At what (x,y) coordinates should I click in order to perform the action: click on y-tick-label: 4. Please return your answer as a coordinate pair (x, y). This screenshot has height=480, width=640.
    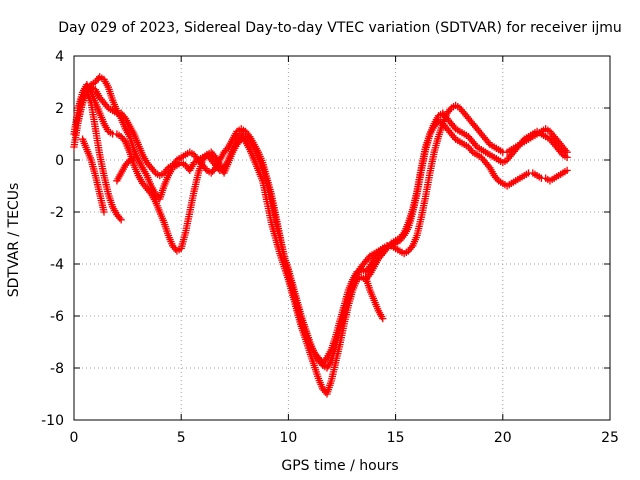
    Looking at the image, I should click on (59, 57).